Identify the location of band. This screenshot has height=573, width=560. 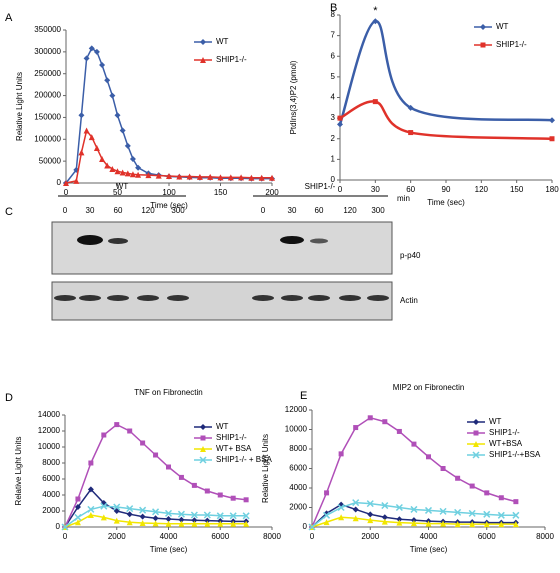
(118, 241).